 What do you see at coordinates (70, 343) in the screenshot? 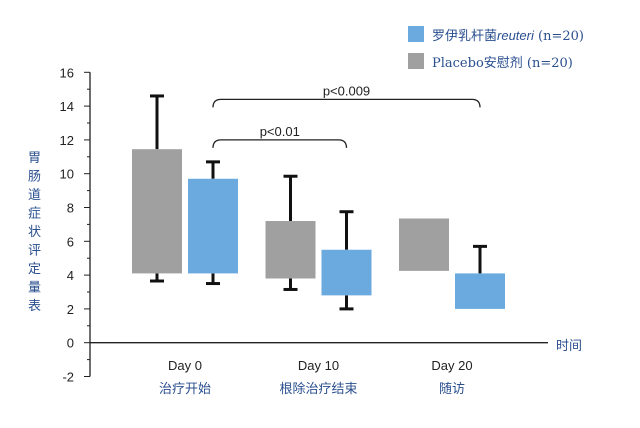
I see `y-tick-label: 0` at bounding box center [70, 343].